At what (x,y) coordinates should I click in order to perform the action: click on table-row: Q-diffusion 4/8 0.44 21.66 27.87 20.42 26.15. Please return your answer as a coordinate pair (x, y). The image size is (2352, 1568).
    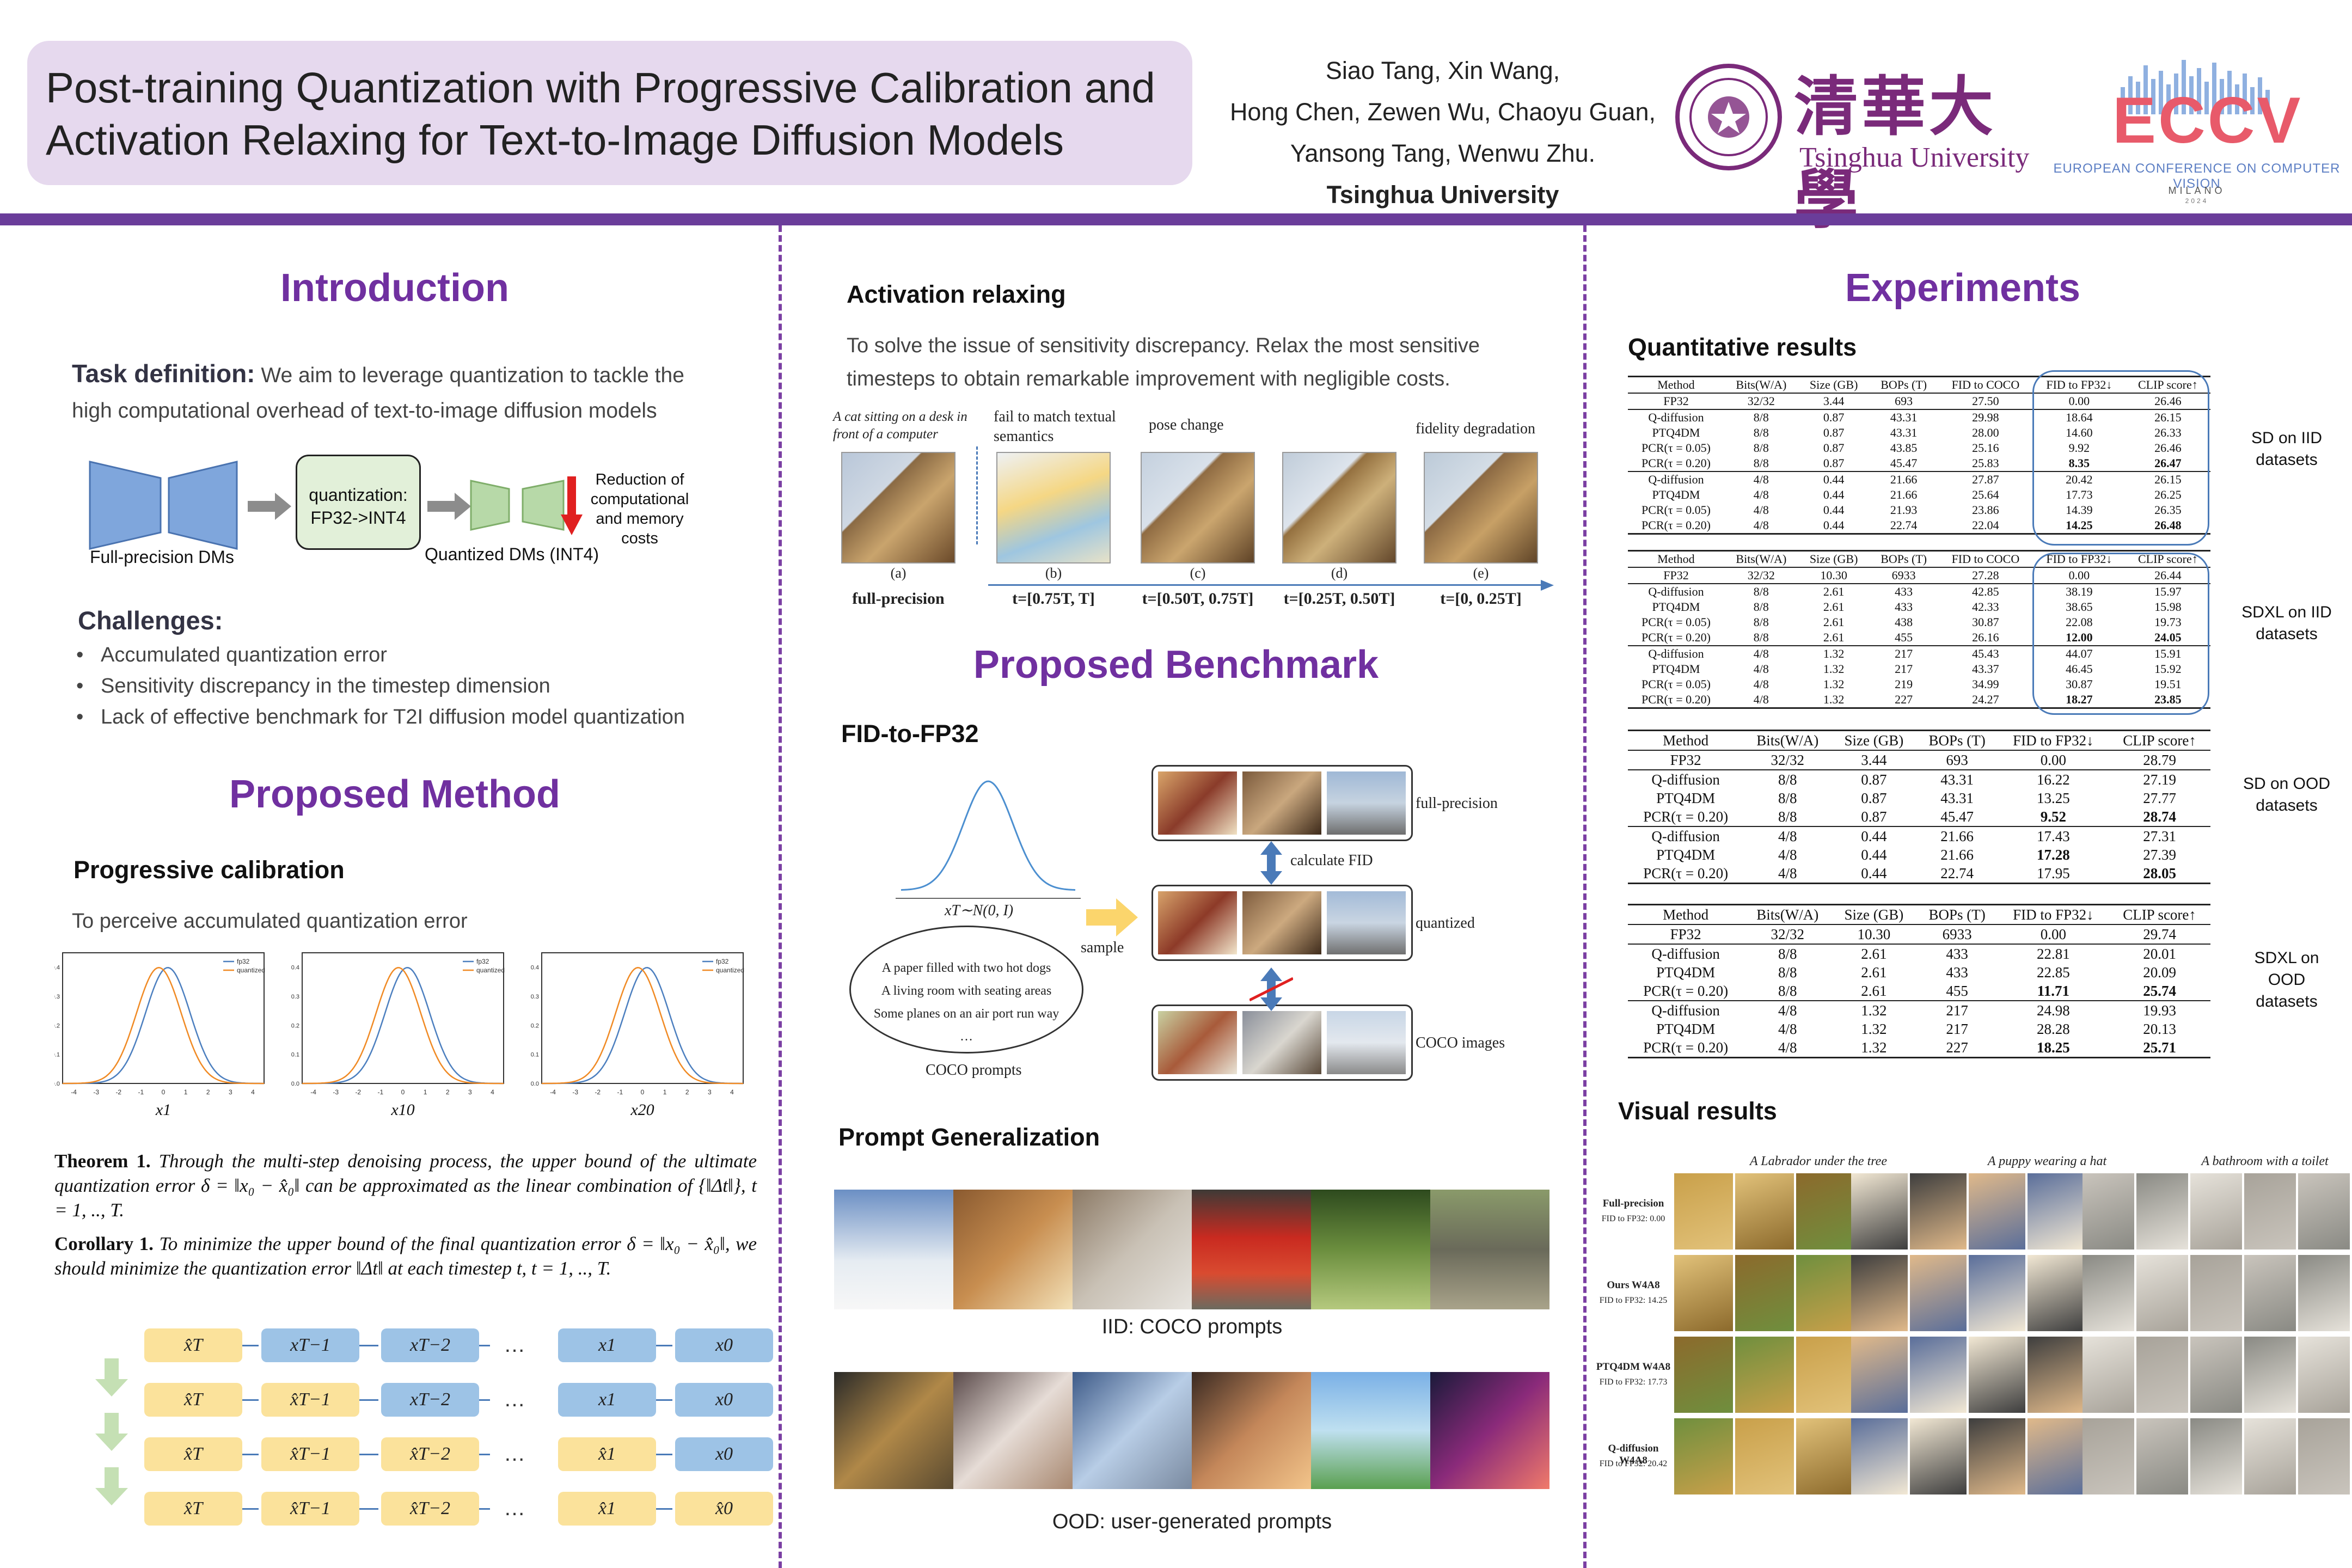
    Looking at the image, I should click on (1919, 479).